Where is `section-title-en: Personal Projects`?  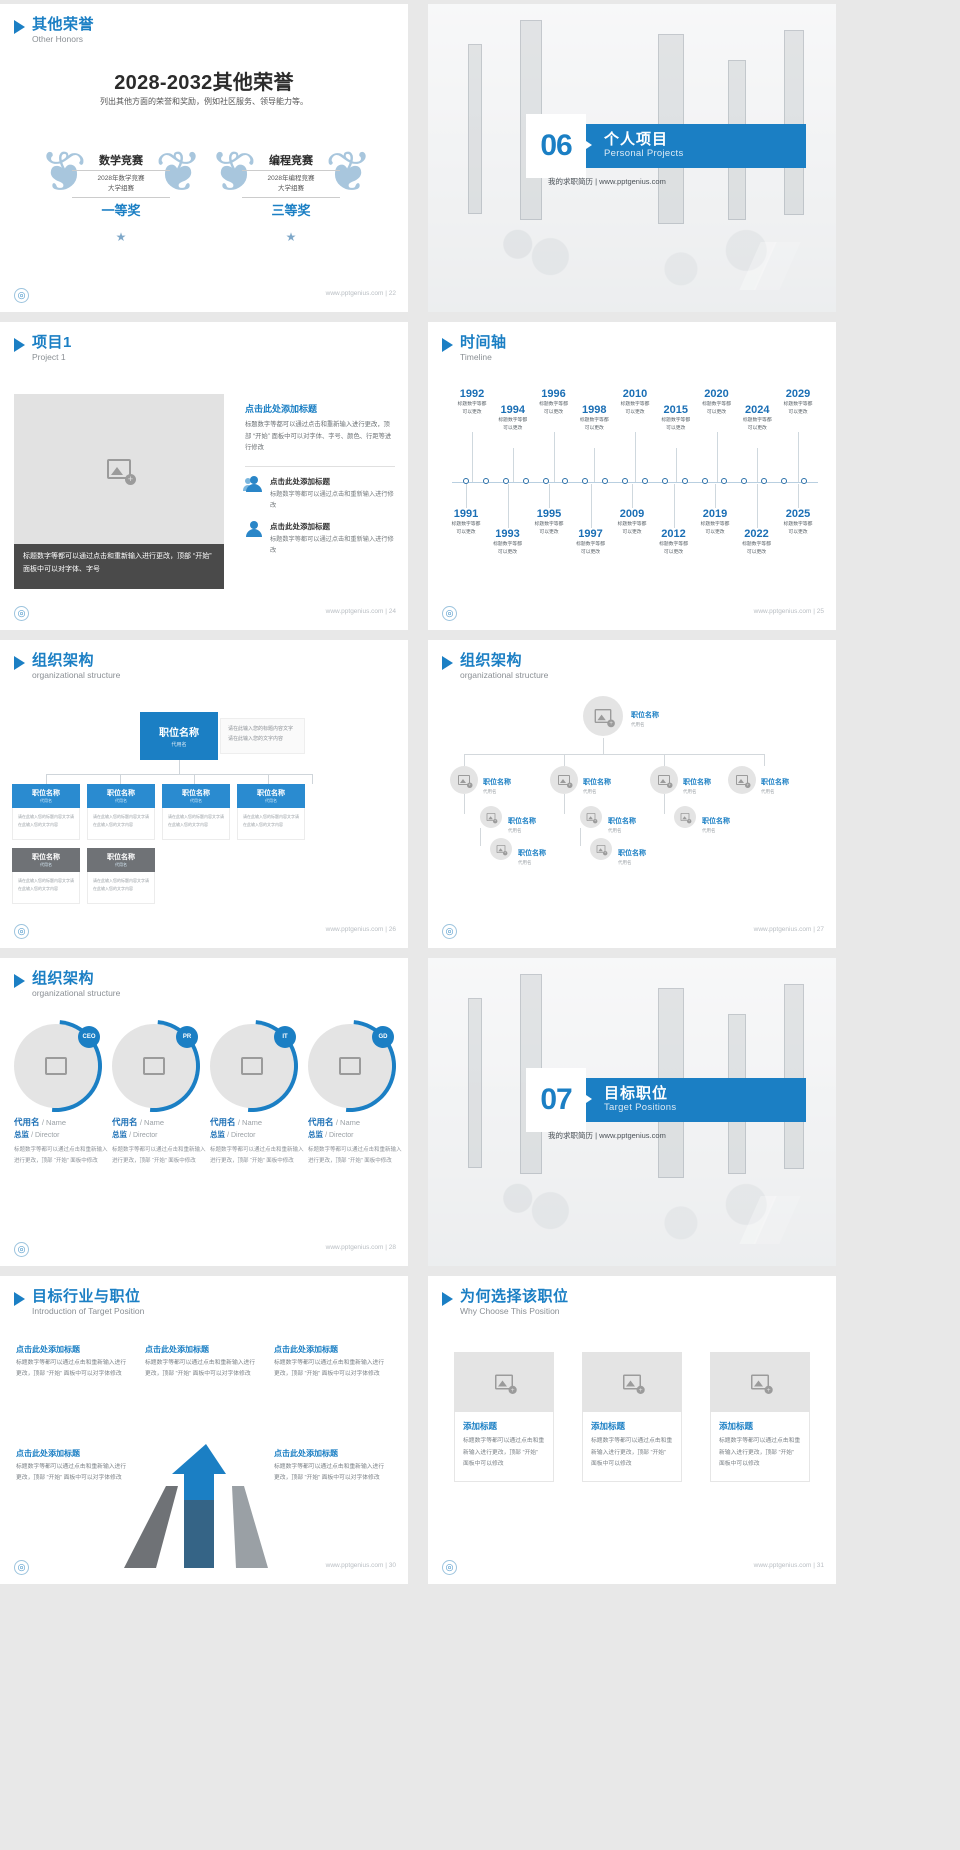 section-title-en: Personal Projects is located at coordinates (644, 153).